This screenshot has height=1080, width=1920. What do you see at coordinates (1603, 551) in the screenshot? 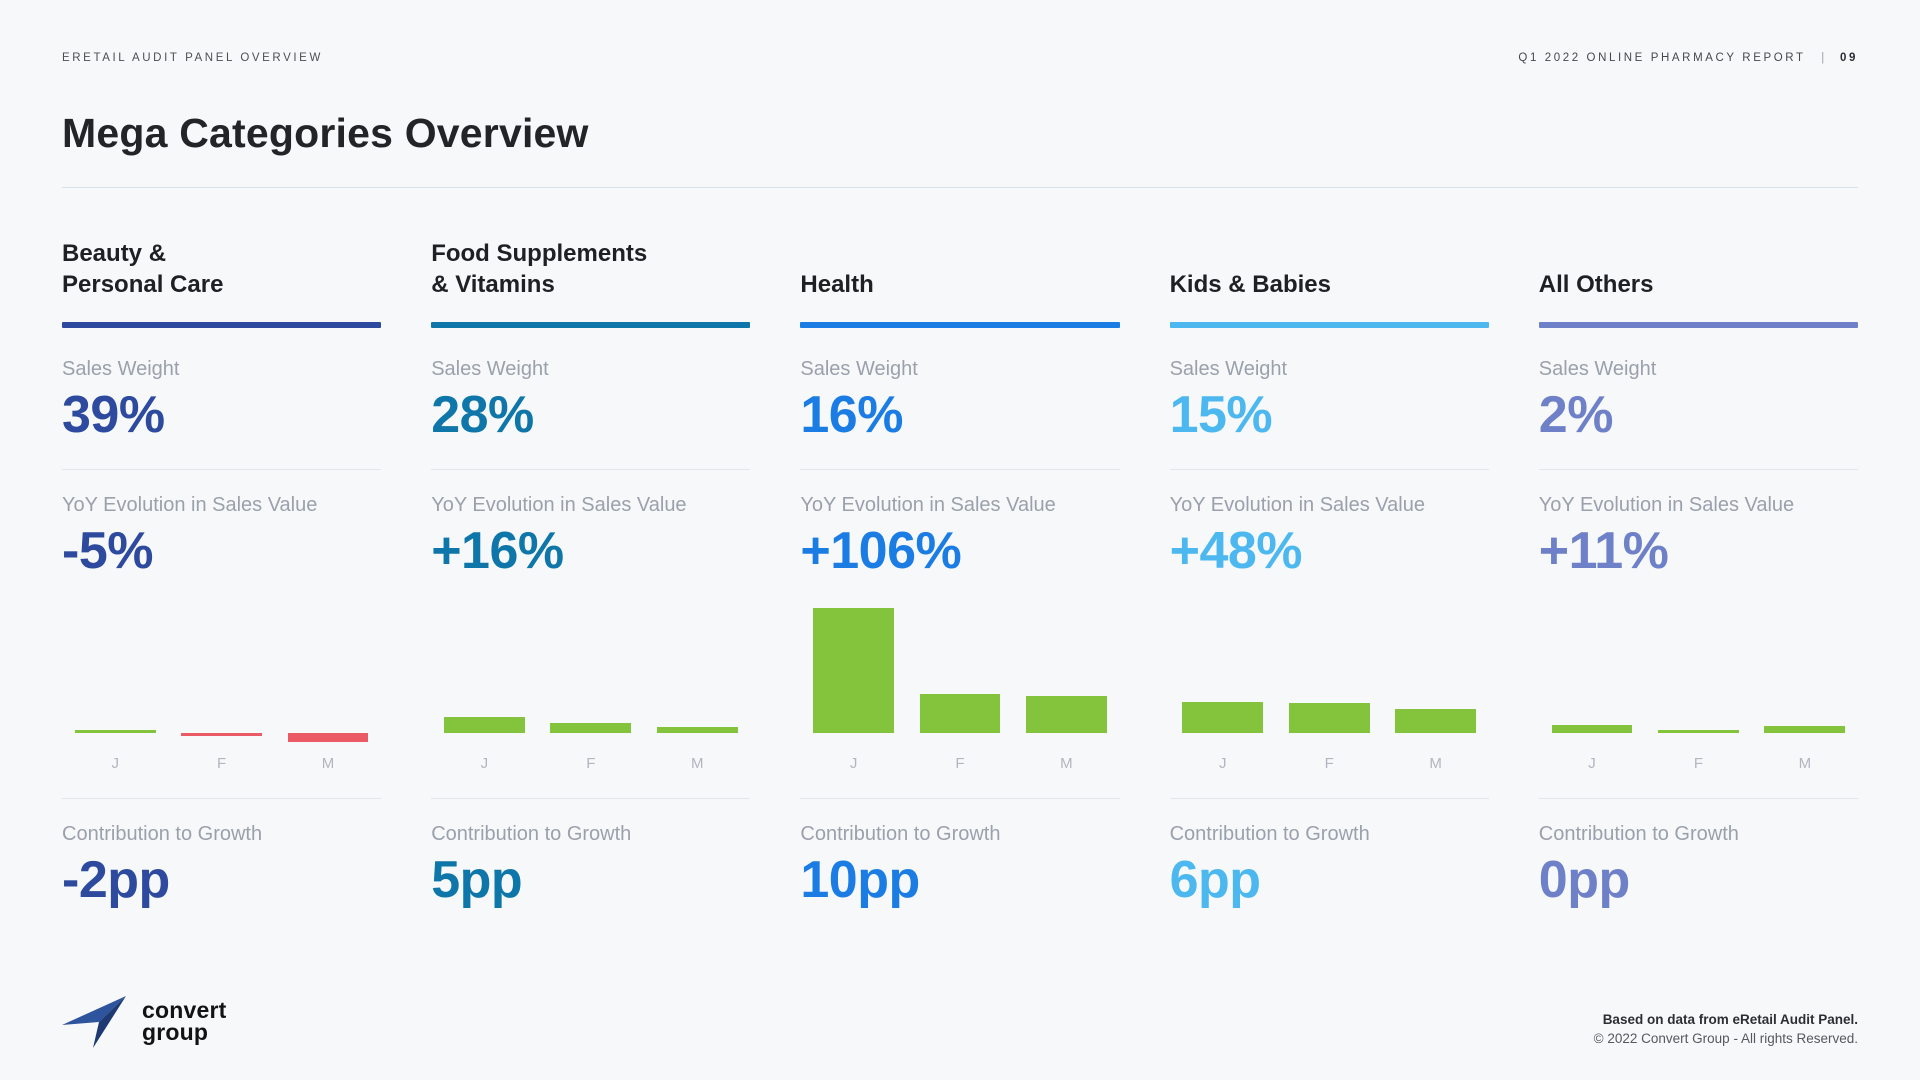
I see `yoy-evolution-value: +11%` at bounding box center [1603, 551].